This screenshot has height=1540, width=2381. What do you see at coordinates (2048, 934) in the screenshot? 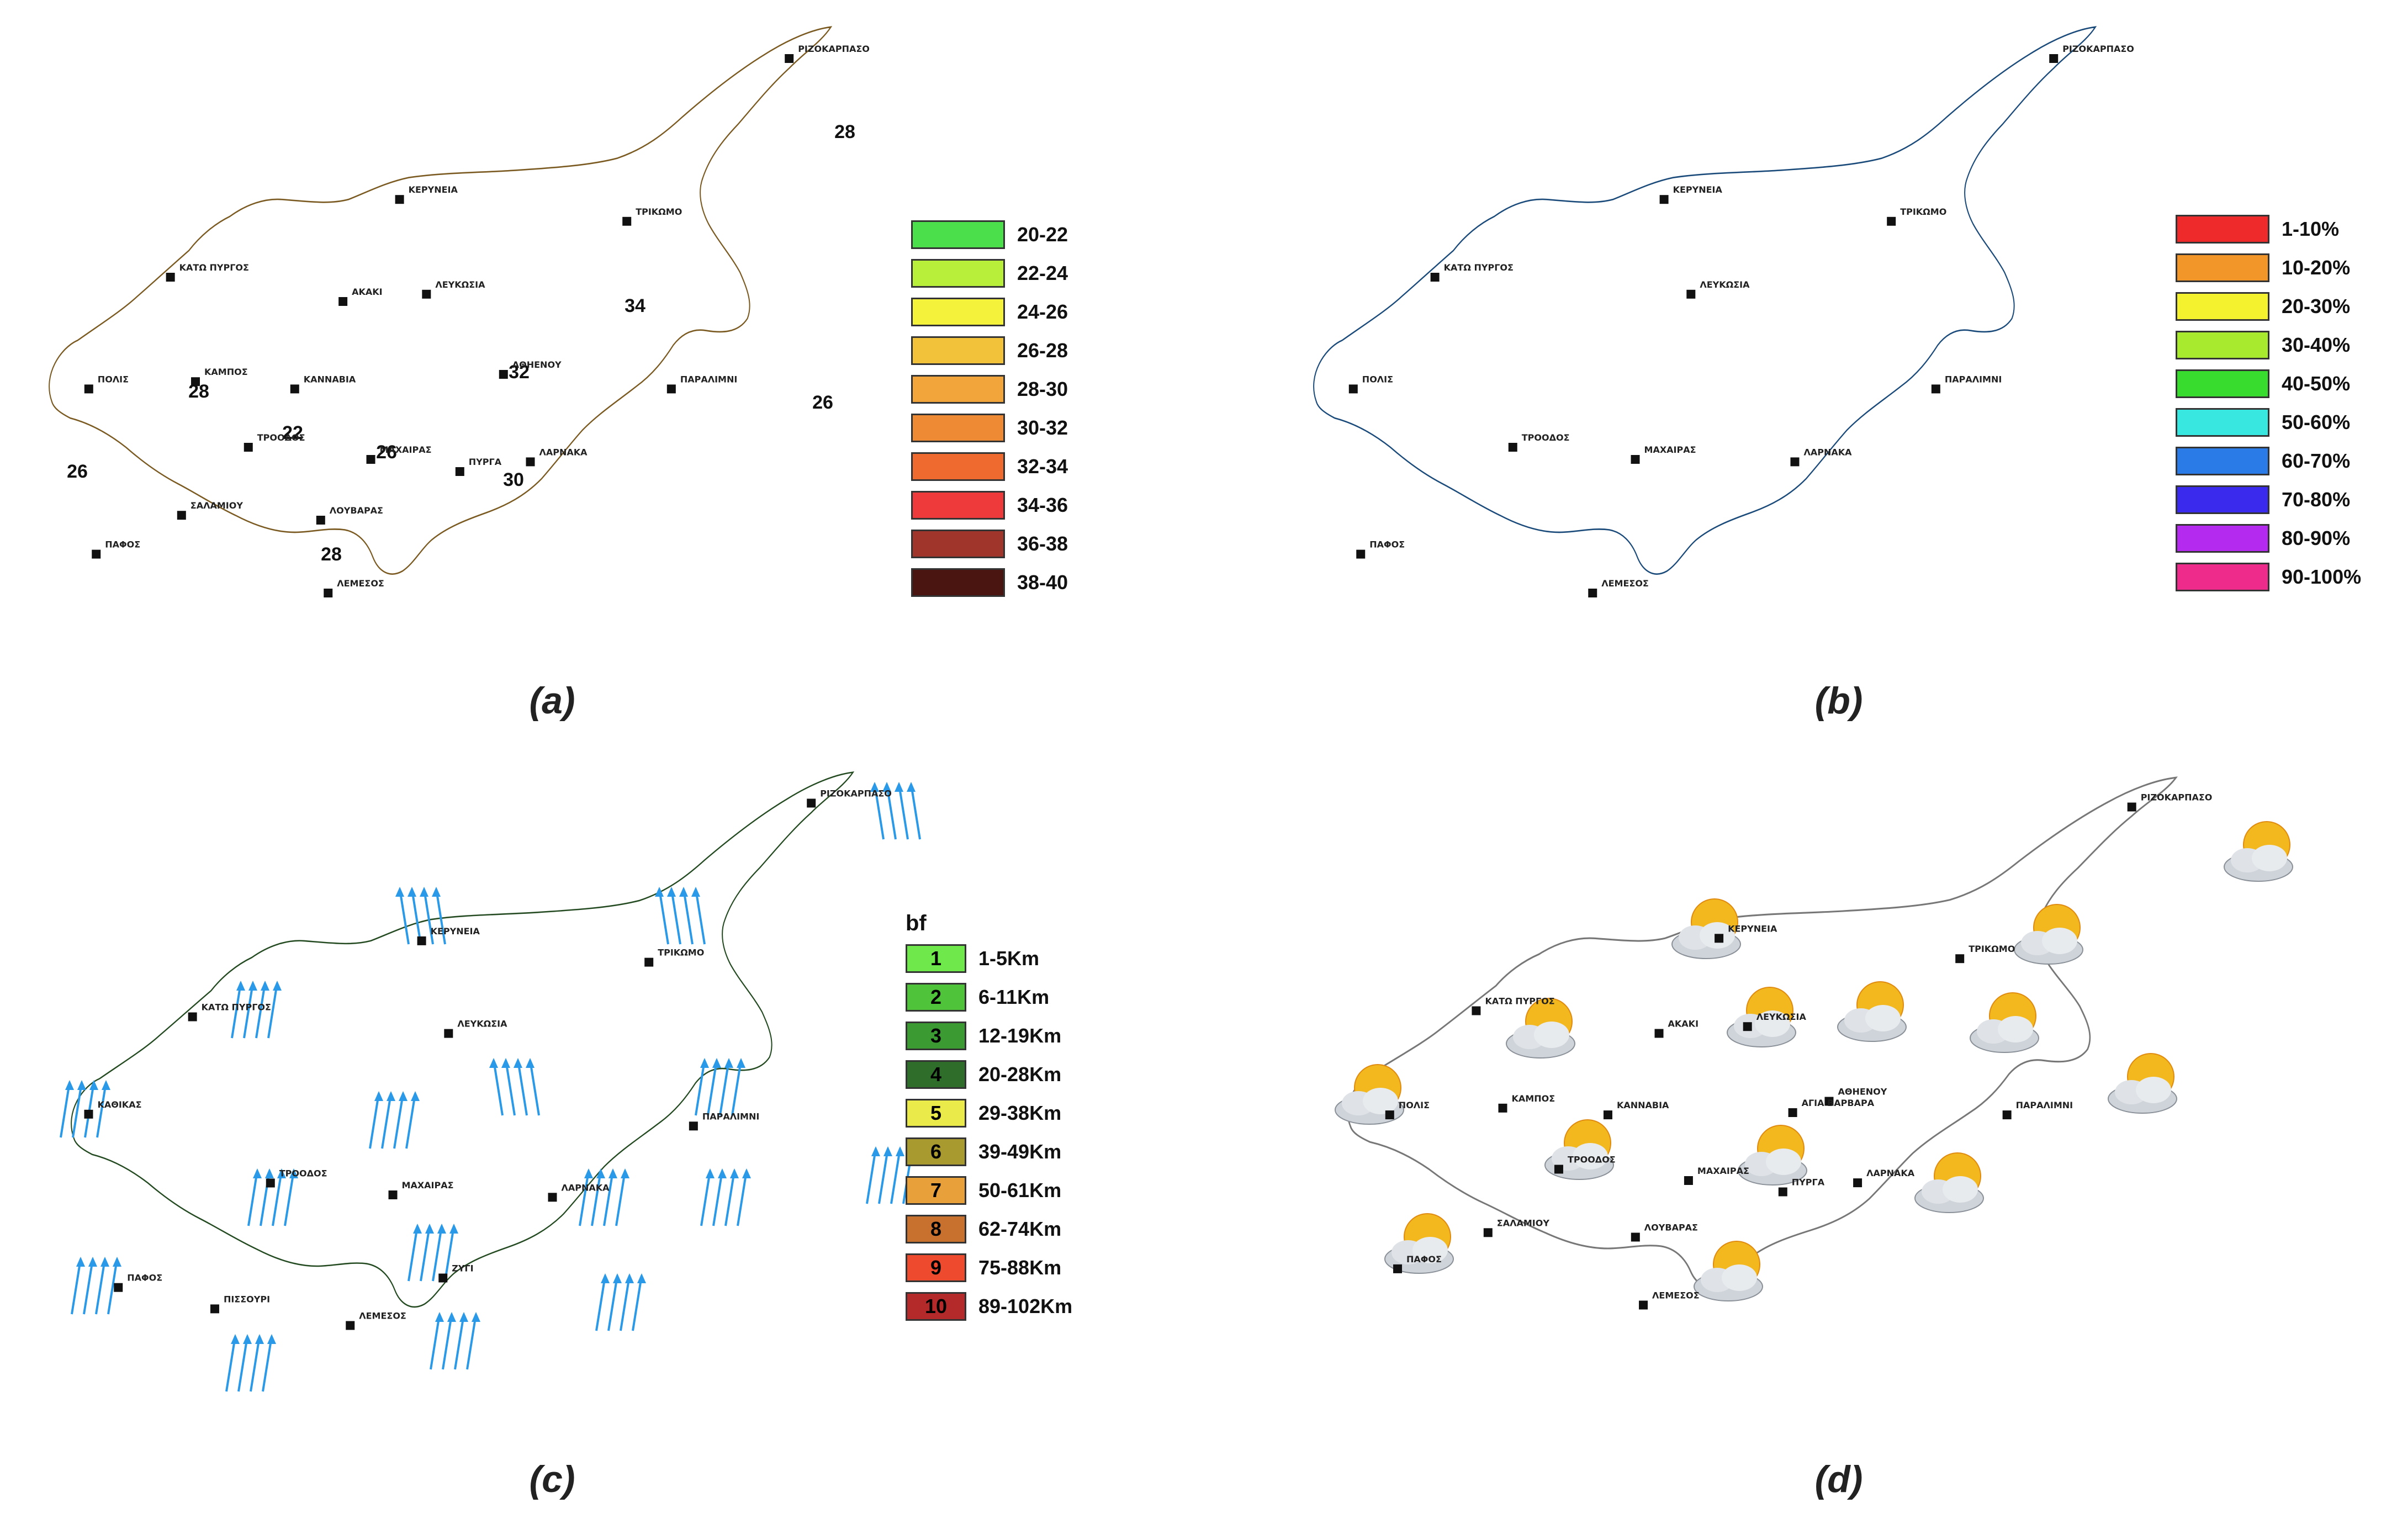
I see `partly-cloudy-icon` at bounding box center [2048, 934].